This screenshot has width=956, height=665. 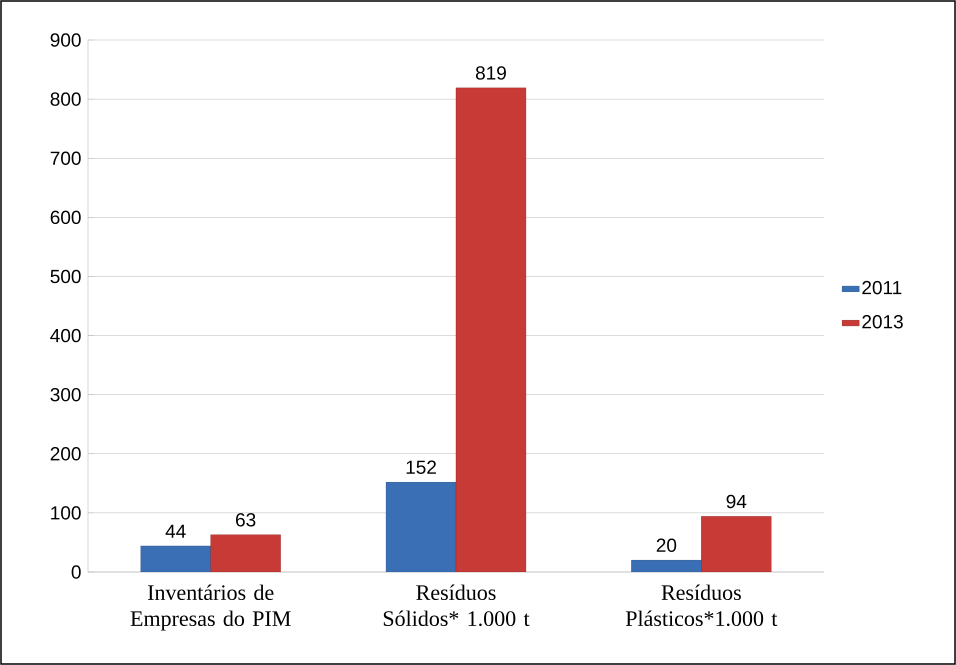 What do you see at coordinates (65, 335) in the screenshot?
I see `y-tick-label: 400` at bounding box center [65, 335].